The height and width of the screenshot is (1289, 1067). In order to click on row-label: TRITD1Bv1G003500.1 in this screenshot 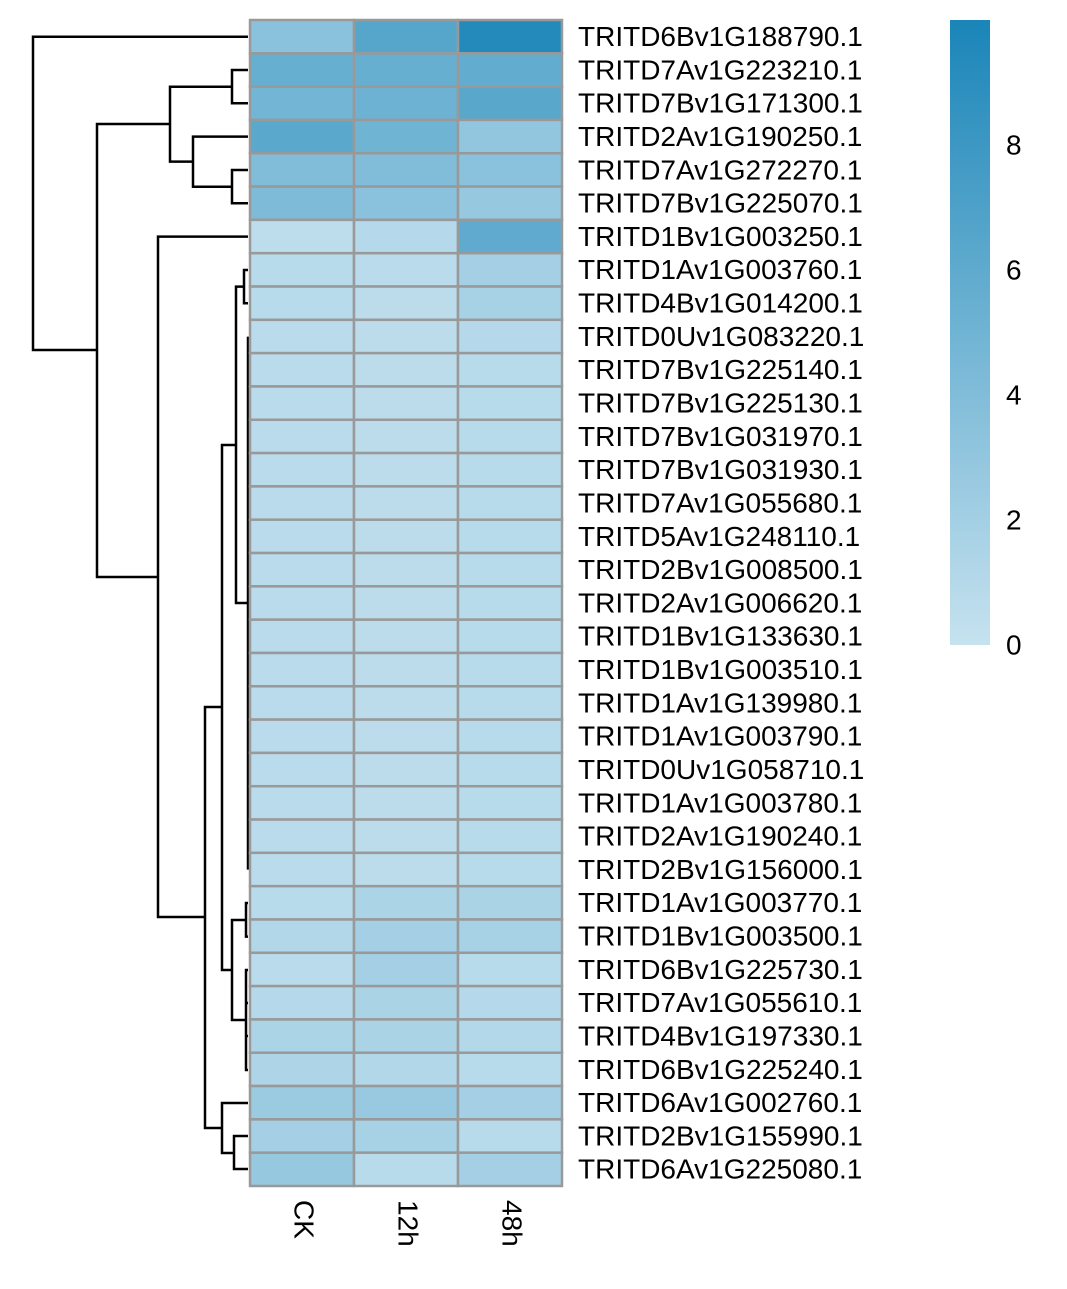, I will do `click(720, 936)`.